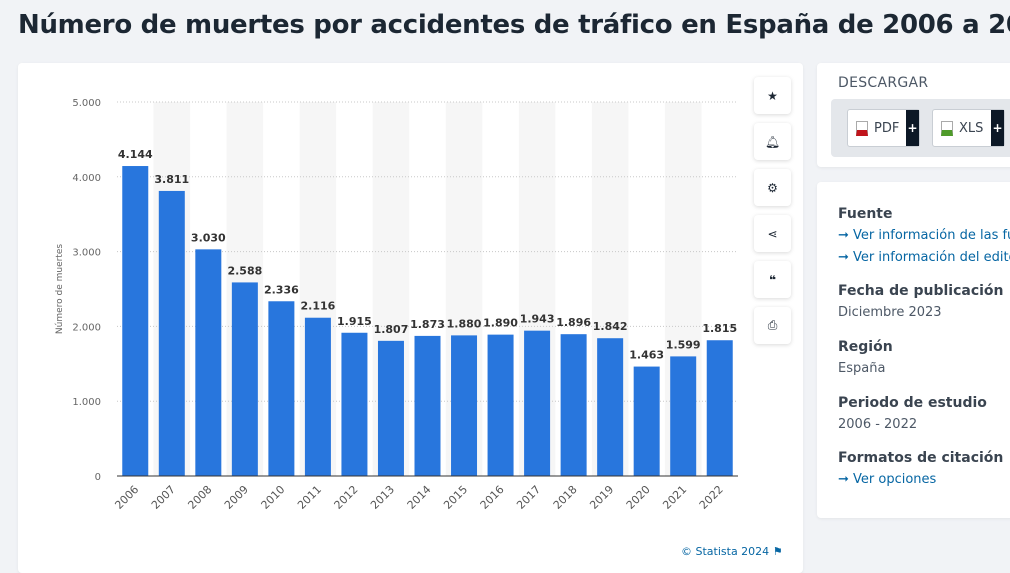 The height and width of the screenshot is (573, 1010). Describe the element at coordinates (309, 497) in the screenshot. I see `x-tick-label: 2011` at that location.